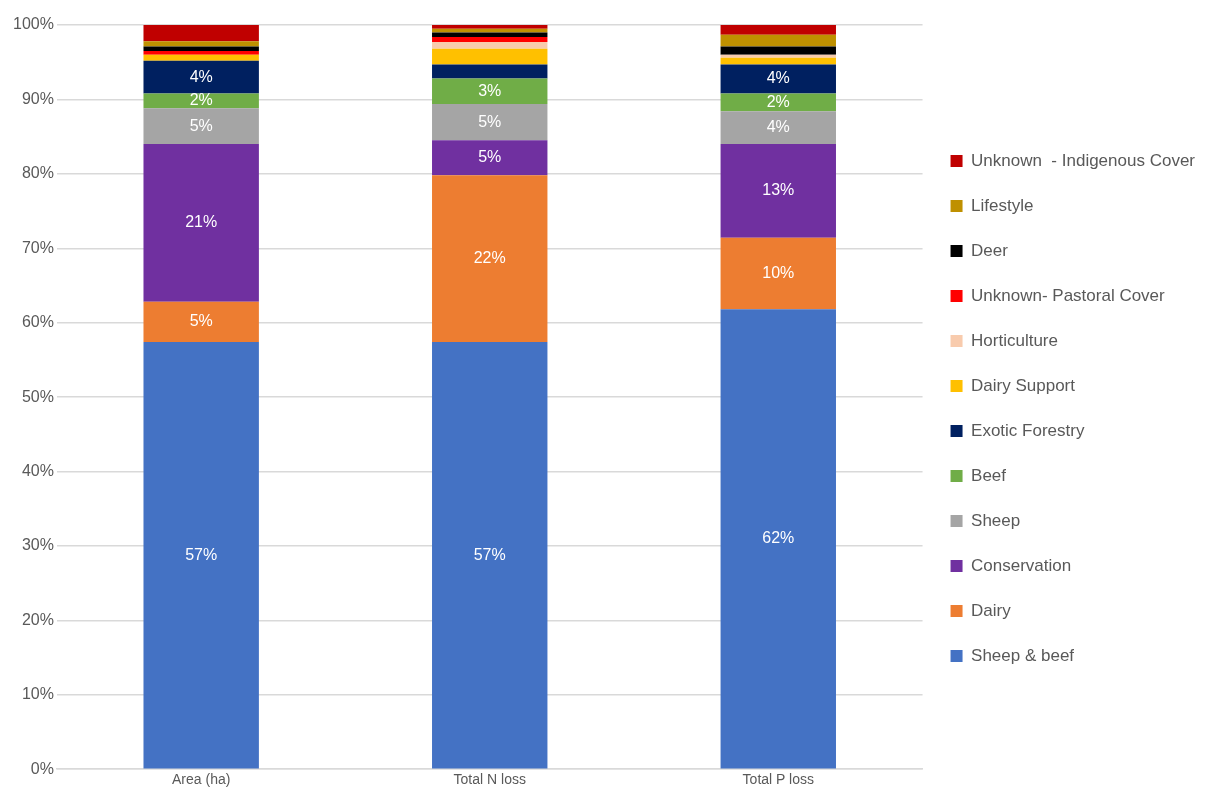 The height and width of the screenshot is (802, 1215). What do you see at coordinates (42, 768) in the screenshot?
I see `y-tick-label: 0%` at bounding box center [42, 768].